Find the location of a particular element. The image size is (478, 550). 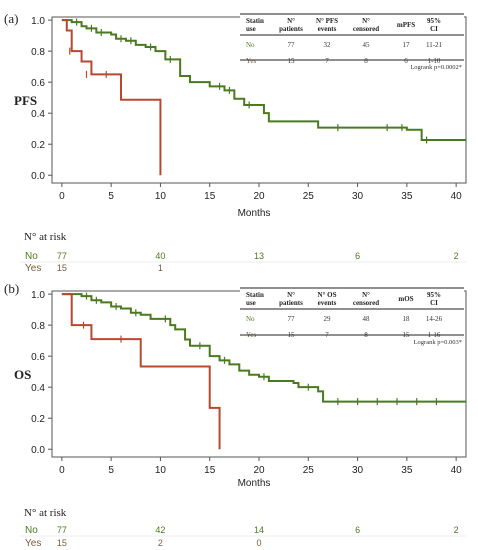

panel-b-curve-yes is located at coordinates (141, 371).